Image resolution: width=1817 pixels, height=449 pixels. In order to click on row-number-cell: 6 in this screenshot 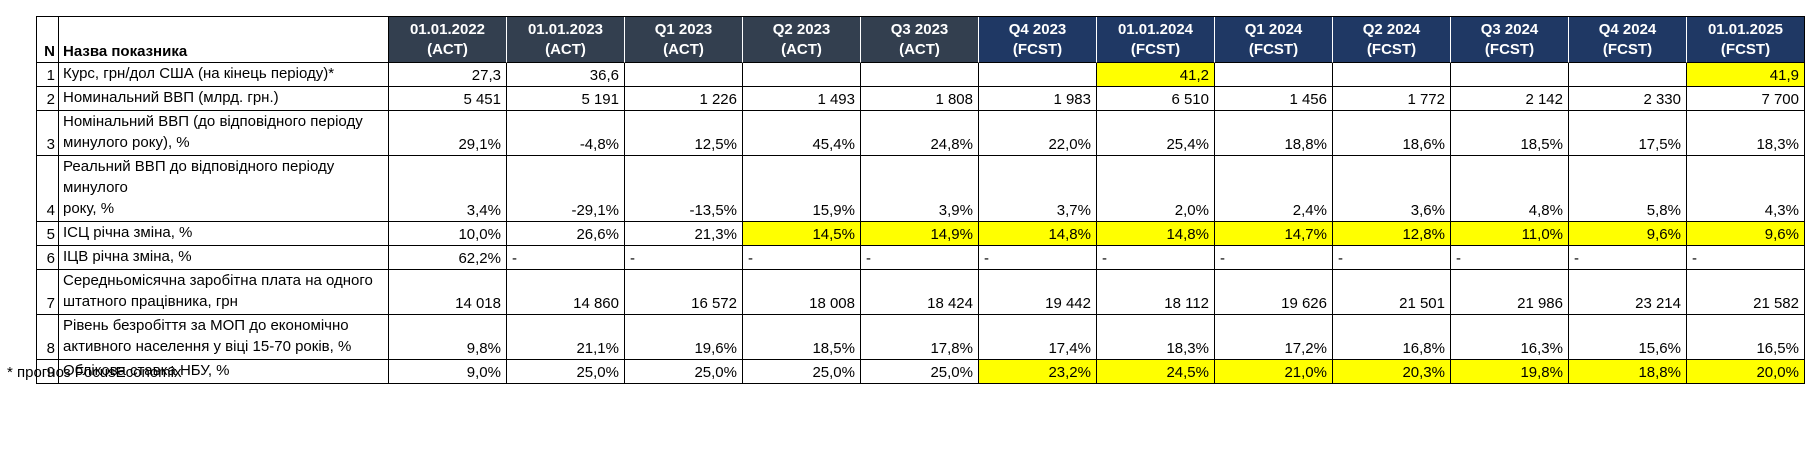, I will do `click(48, 258)`.